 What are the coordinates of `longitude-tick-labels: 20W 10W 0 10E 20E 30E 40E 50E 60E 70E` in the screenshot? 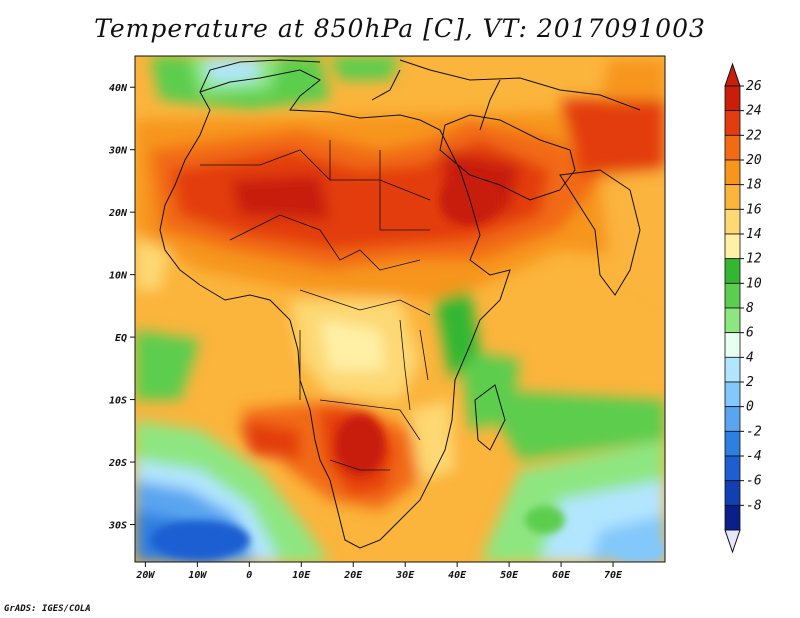 It's located at (379, 571).